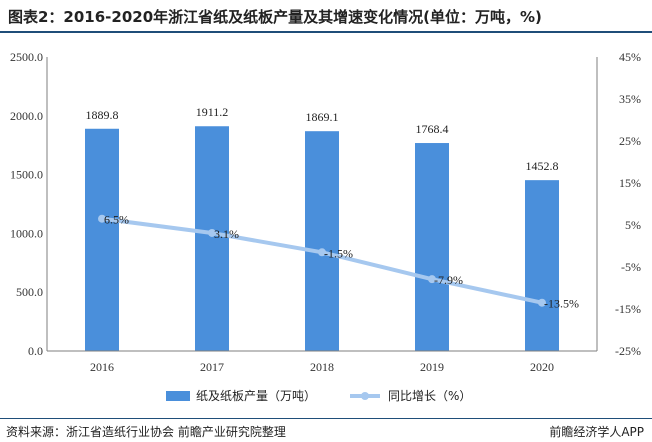  What do you see at coordinates (29, 292) in the screenshot?
I see `y-left-tick-label: 500.0` at bounding box center [29, 292].